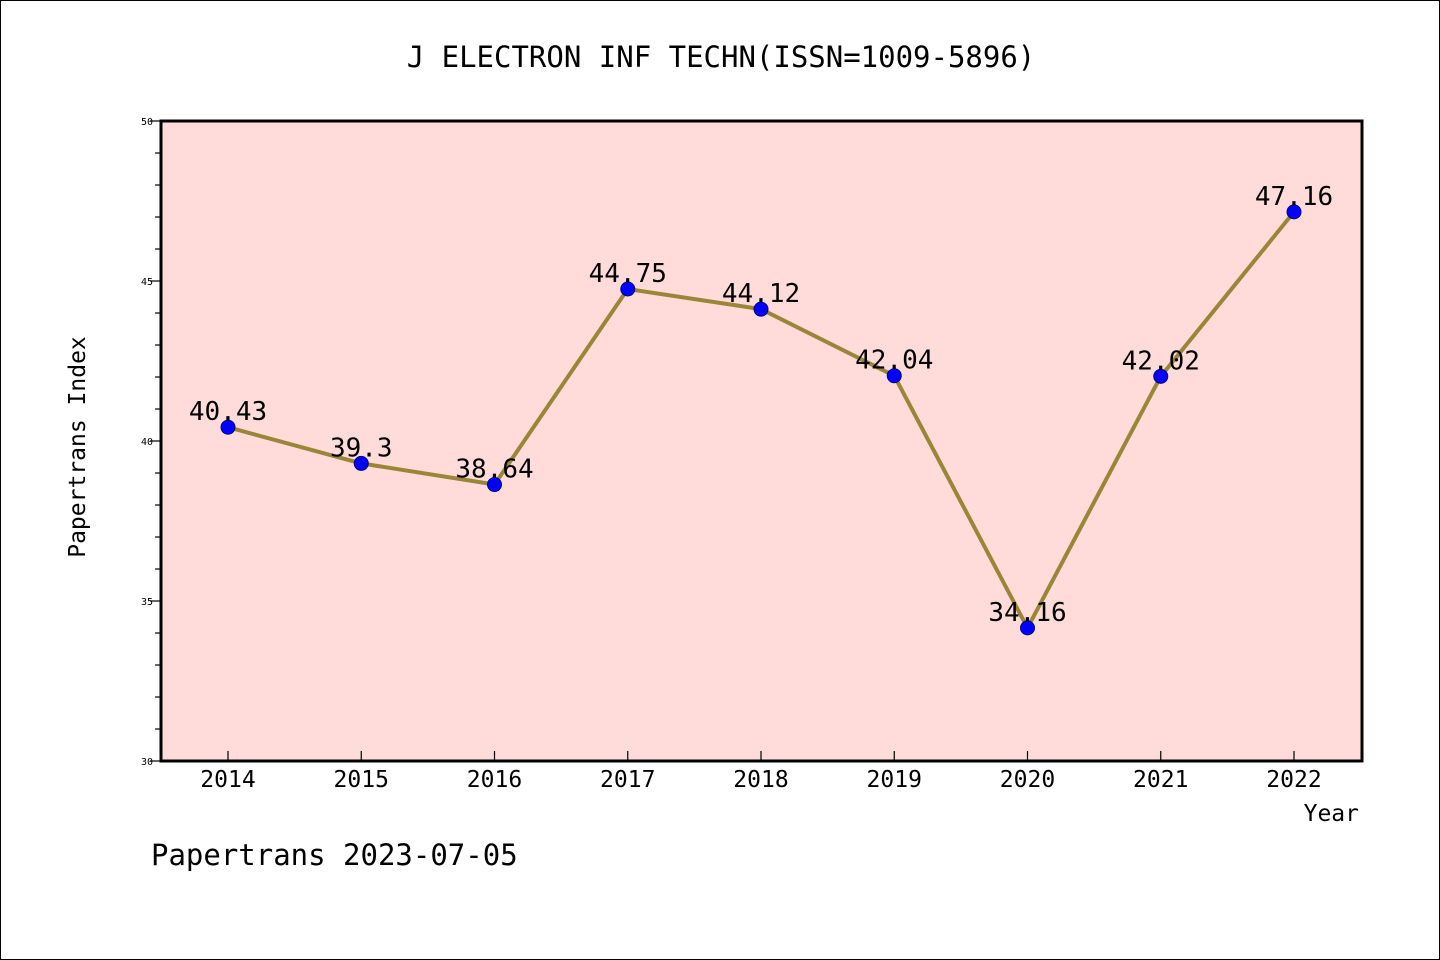  Describe the element at coordinates (761, 294) in the screenshot. I see `data-label: 44.12` at that location.